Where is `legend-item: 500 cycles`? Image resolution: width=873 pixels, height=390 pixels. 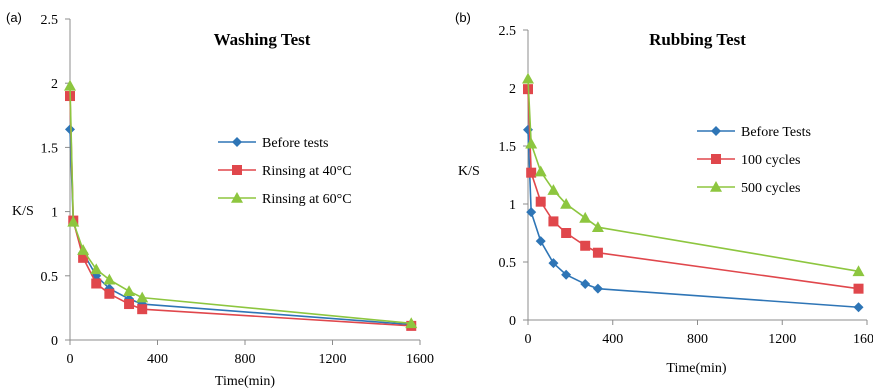 legend-item: 500 cycles is located at coordinates (748, 188).